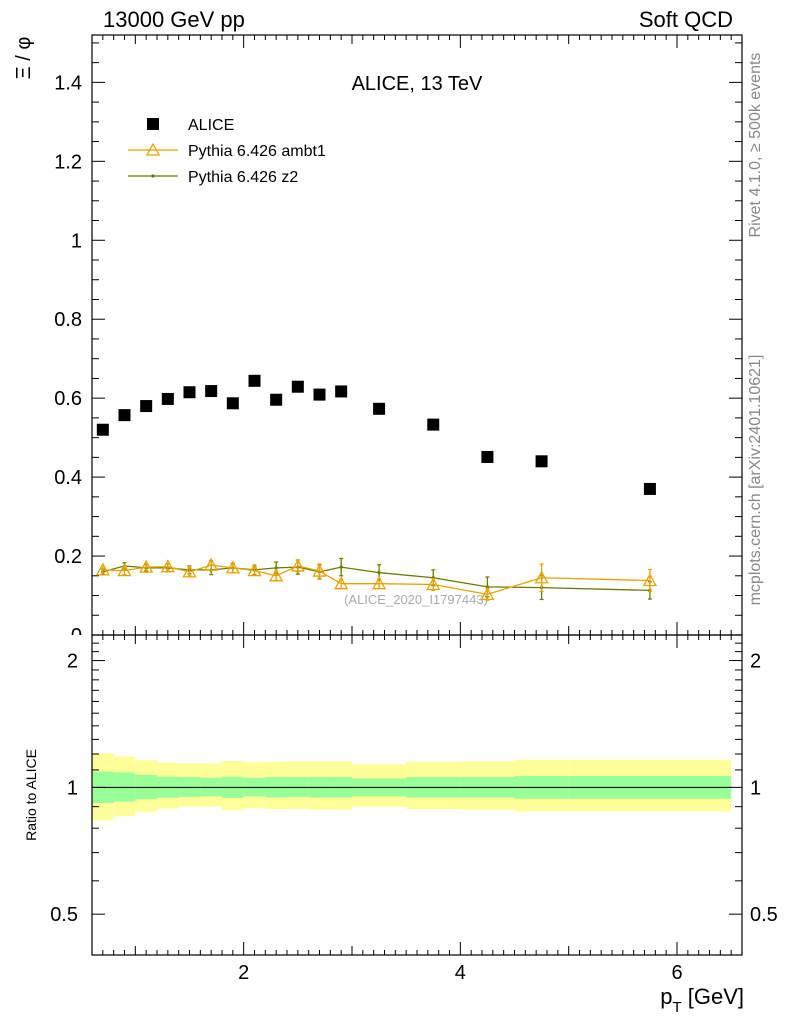  Describe the element at coordinates (676, 1007) in the screenshot. I see `x-axis-label-subscript: T` at that location.